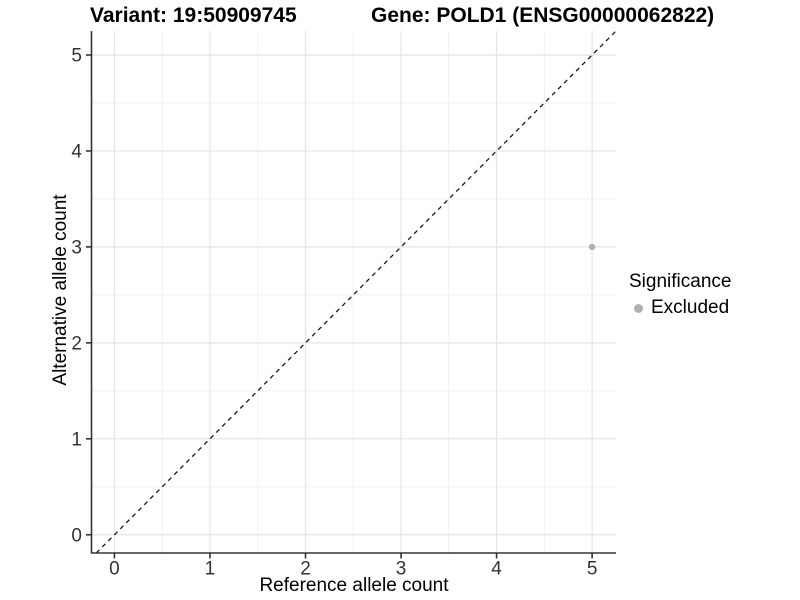 The image size is (800, 600). Describe the element at coordinates (401, 569) in the screenshot. I see `x-tick-label: 3` at that location.